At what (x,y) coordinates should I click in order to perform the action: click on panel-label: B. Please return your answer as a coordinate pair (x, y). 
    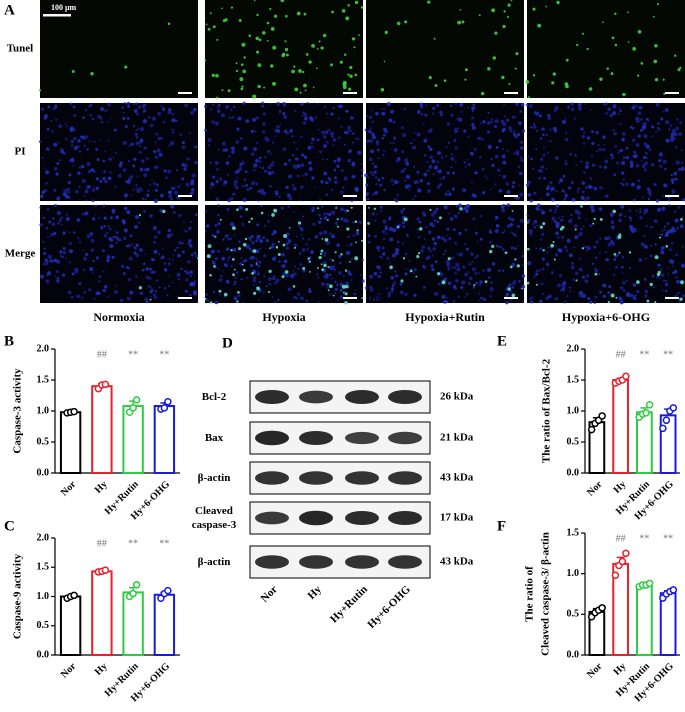
    Looking at the image, I should click on (9, 341).